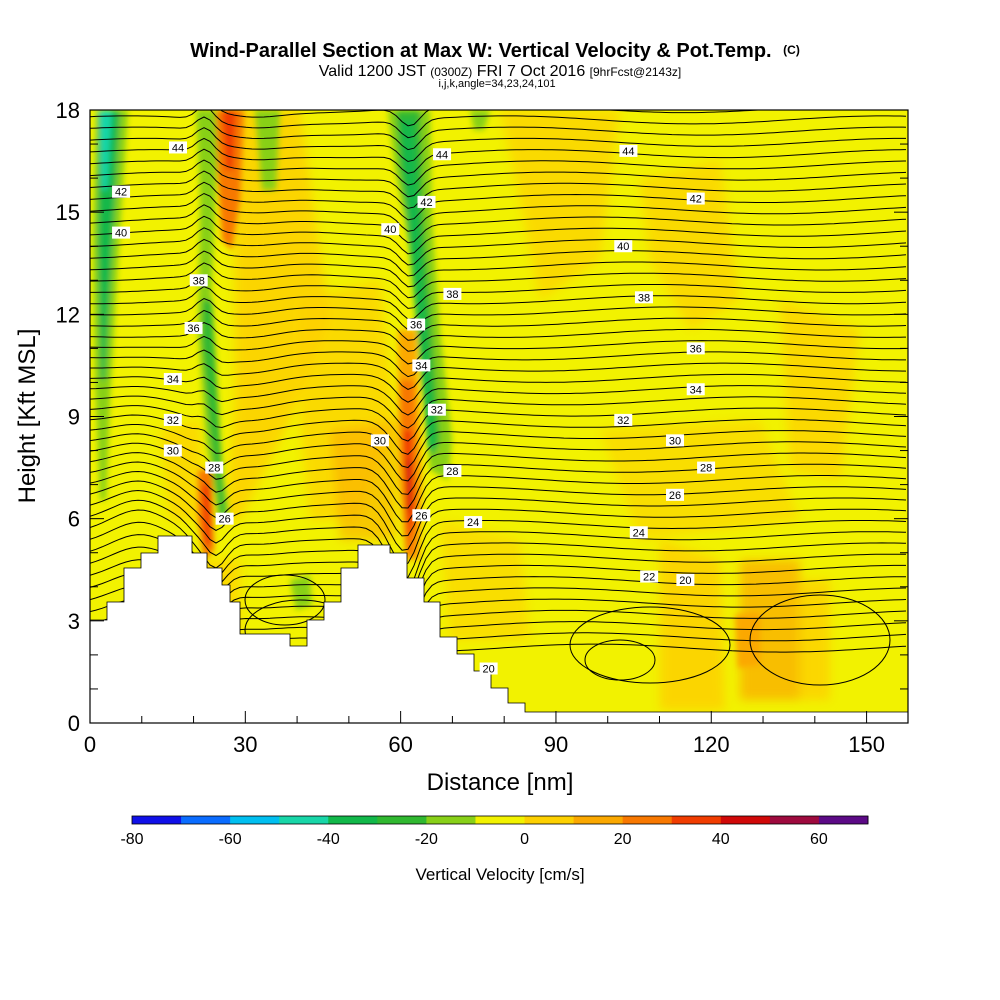  What do you see at coordinates (230, 839) in the screenshot?
I see `colorbar-tick-label: -60` at bounding box center [230, 839].